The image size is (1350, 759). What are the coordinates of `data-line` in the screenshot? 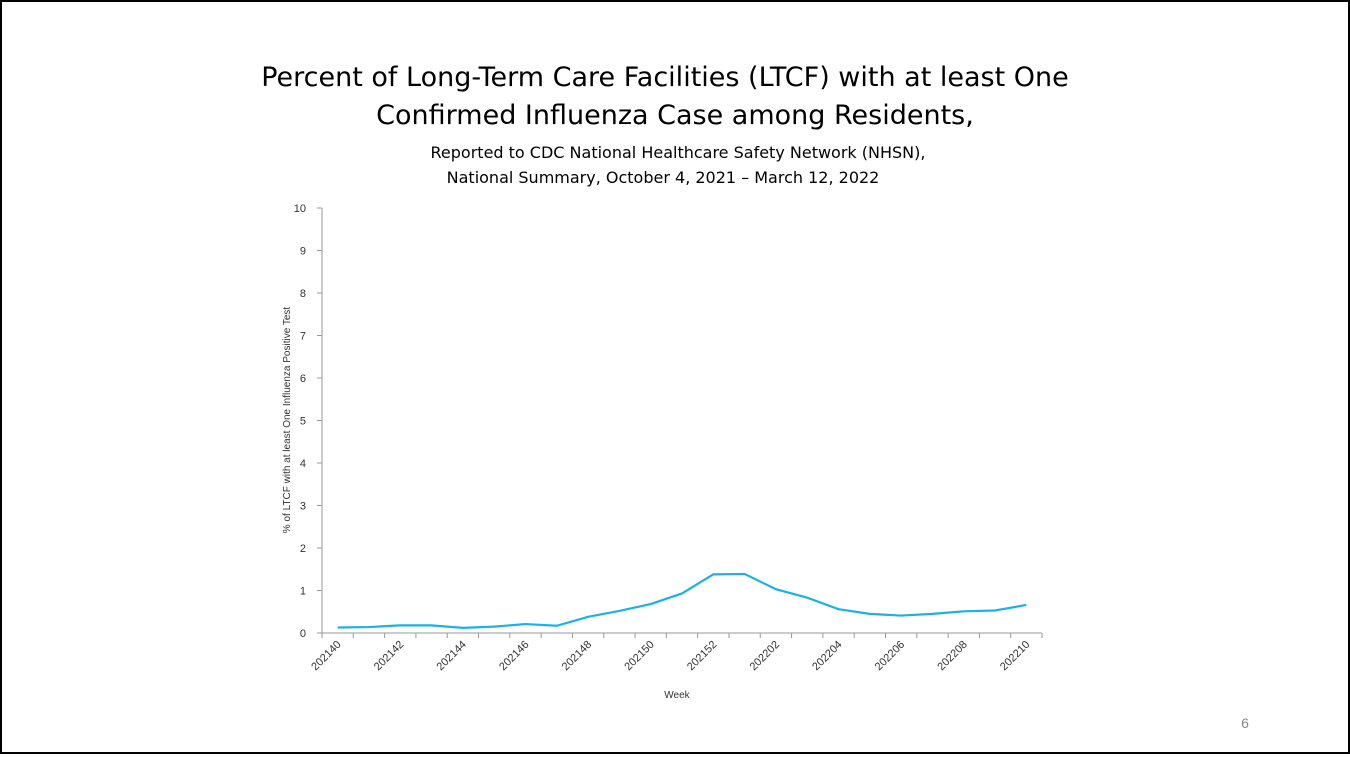 It's located at (682, 601).